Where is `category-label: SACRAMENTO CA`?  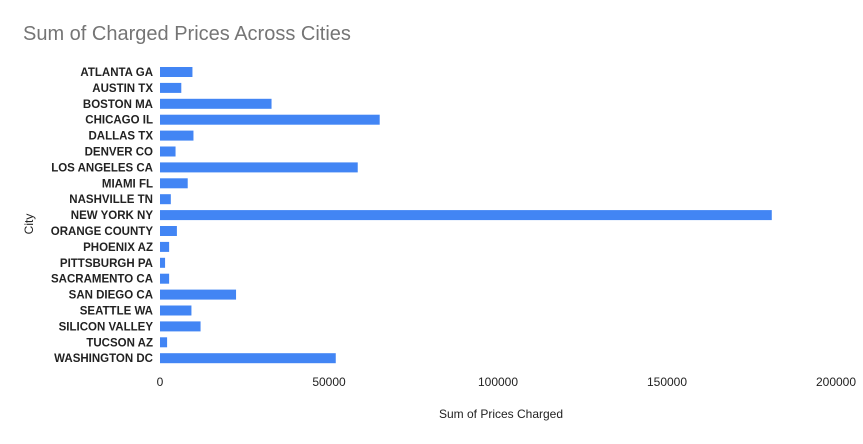
category-label: SACRAMENTO CA is located at coordinates (102, 280).